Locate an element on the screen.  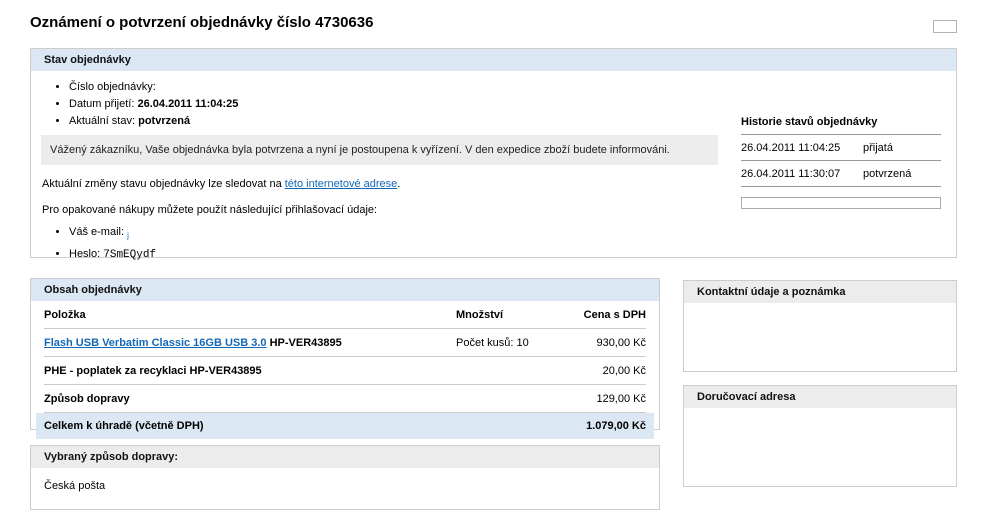
history-empty-box is located at coordinates (841, 203).